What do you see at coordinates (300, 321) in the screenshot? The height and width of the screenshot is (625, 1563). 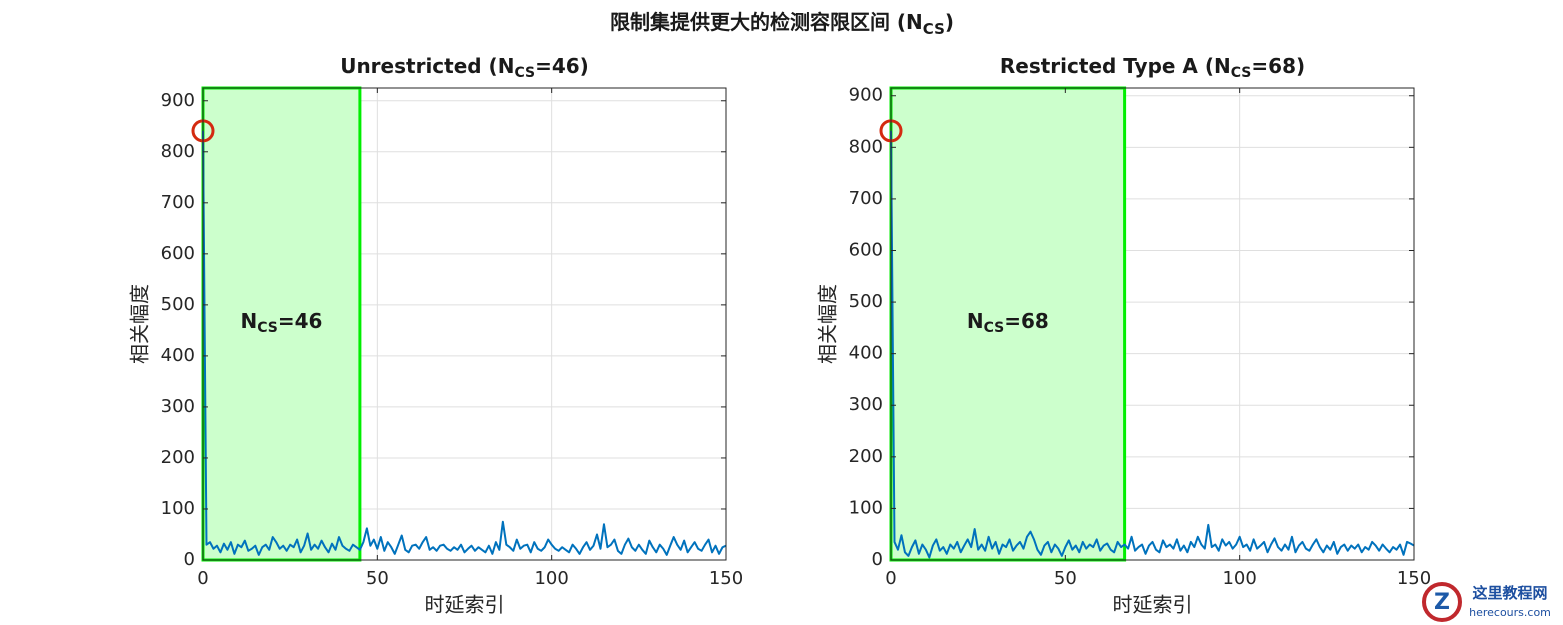 I see `title-part: =46` at bounding box center [300, 321].